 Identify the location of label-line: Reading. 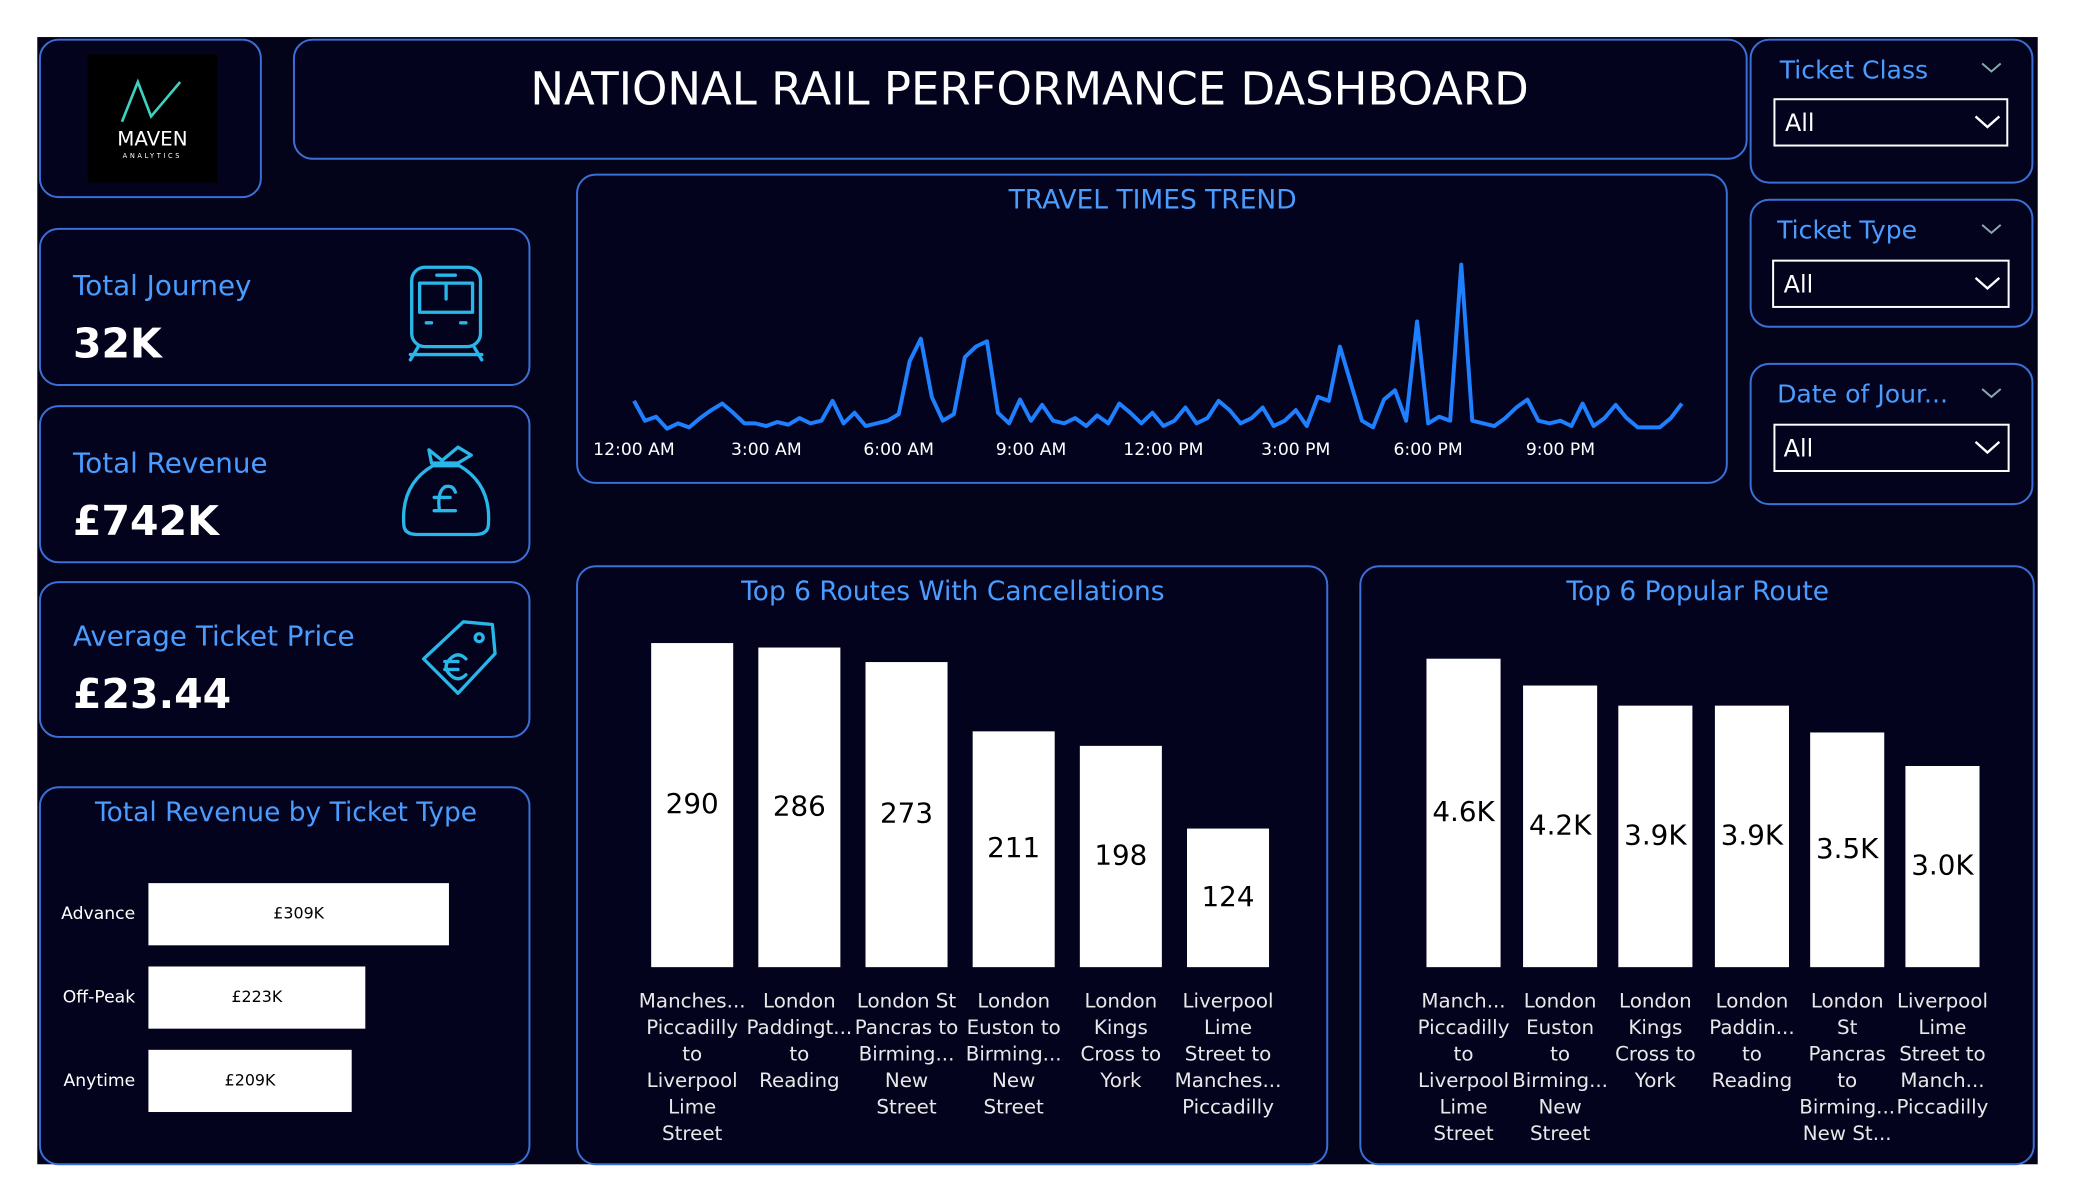
(1752, 1079).